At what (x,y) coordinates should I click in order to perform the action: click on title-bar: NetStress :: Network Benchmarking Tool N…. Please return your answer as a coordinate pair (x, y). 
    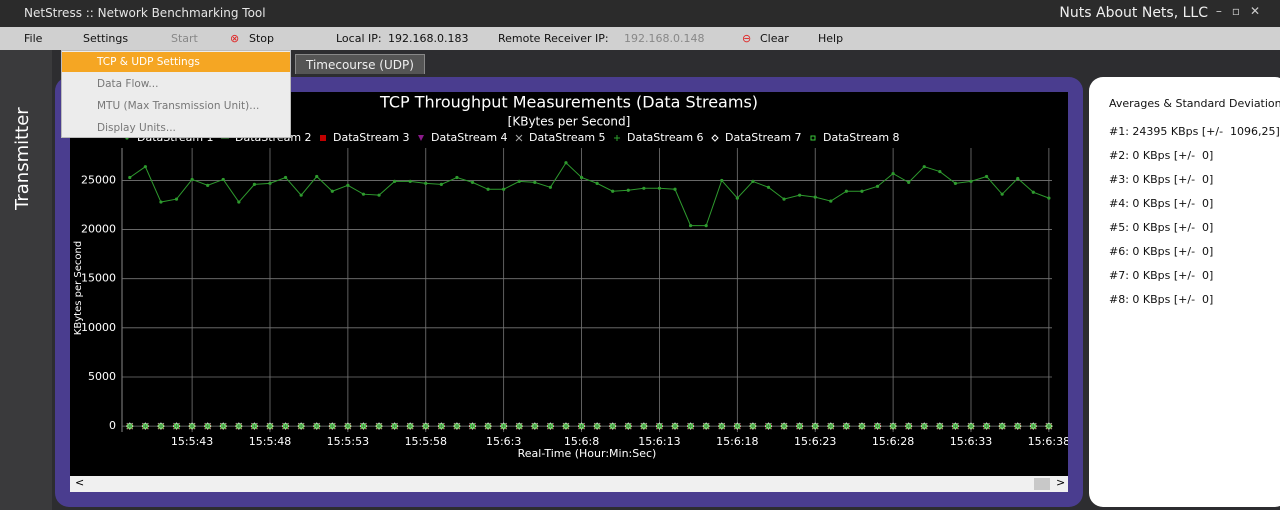
    Looking at the image, I should click on (640, 13).